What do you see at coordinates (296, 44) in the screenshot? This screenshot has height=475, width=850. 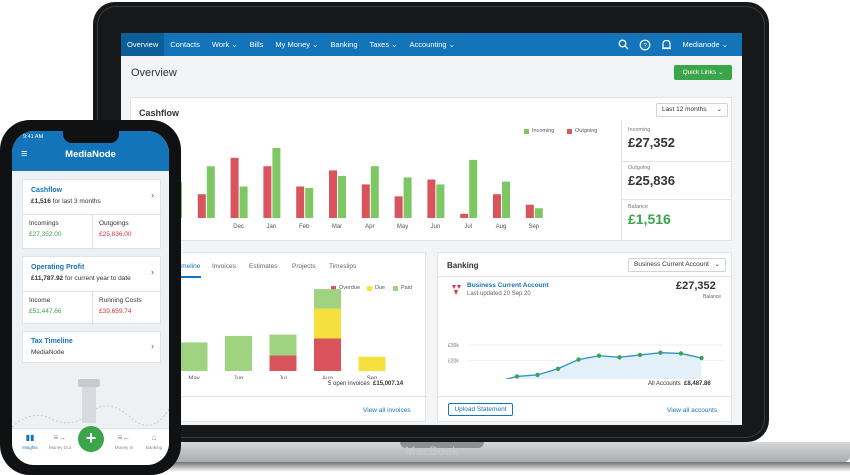 I see `nav-item-my-money: My Money ⌄` at bounding box center [296, 44].